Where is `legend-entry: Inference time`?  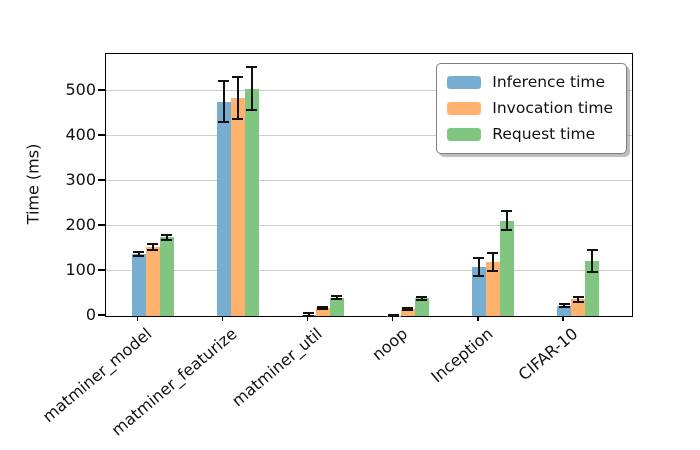
legend-entry: Inference time is located at coordinates (530, 82).